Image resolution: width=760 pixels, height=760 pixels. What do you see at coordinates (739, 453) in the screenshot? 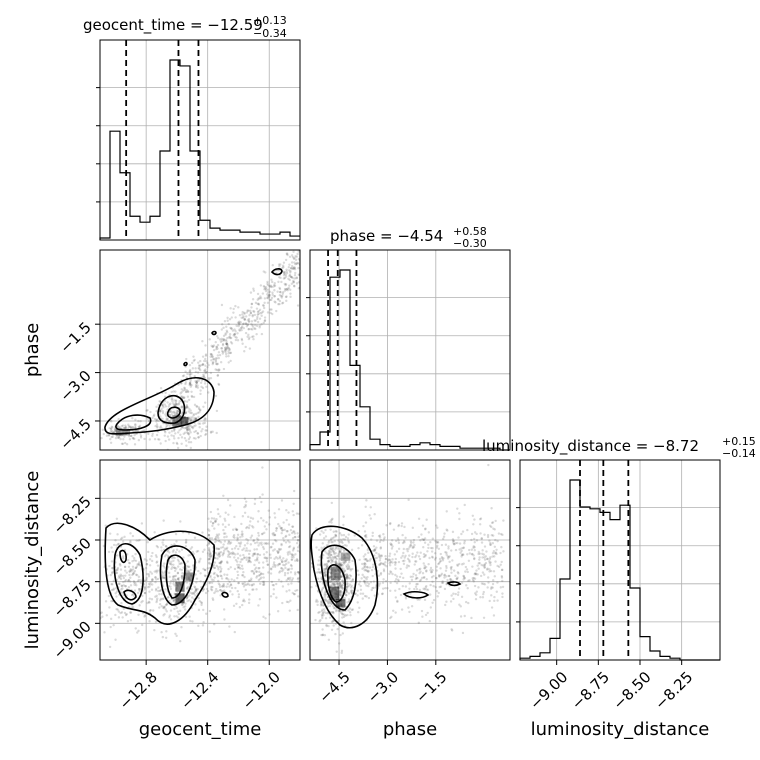
I see `title-luminosity-distance-minus: −0.14` at bounding box center [739, 453].